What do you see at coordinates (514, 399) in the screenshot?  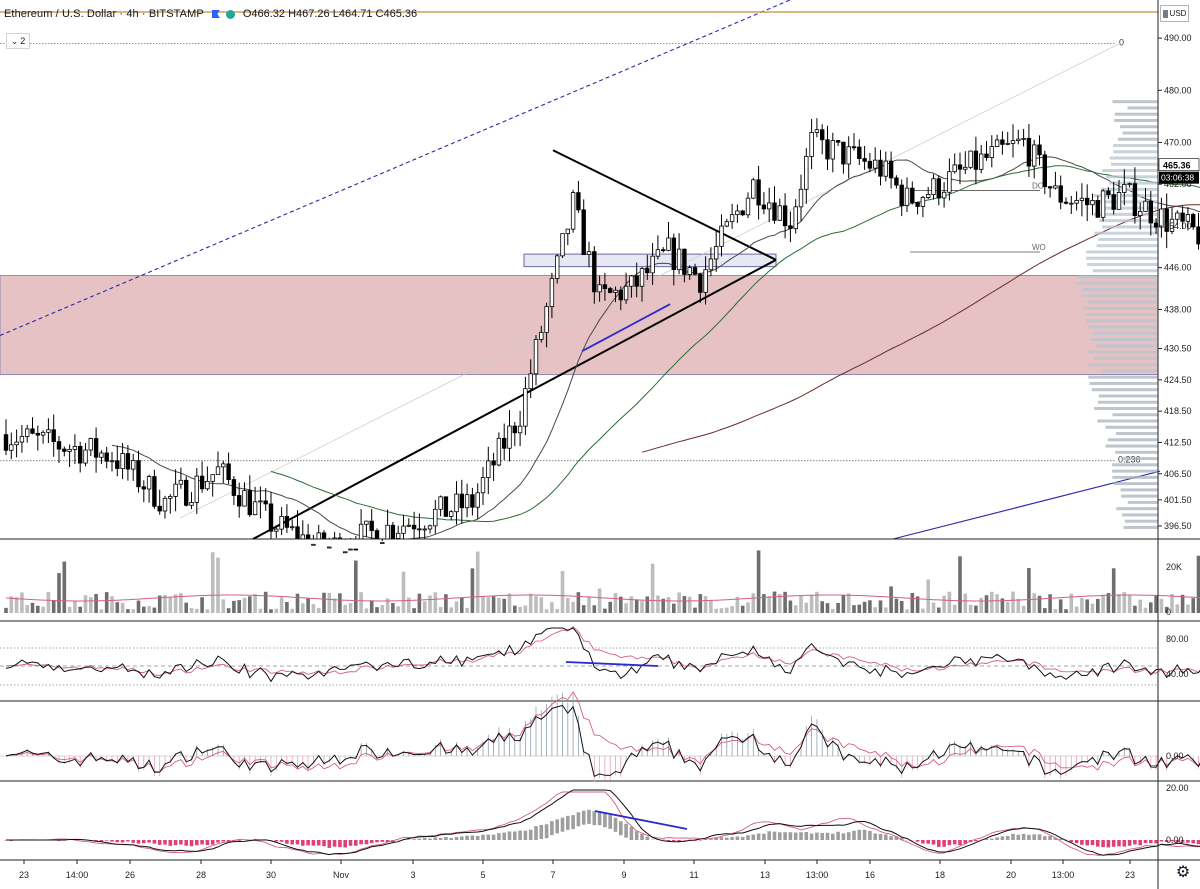 I see `triangle-lower-line` at bounding box center [514, 399].